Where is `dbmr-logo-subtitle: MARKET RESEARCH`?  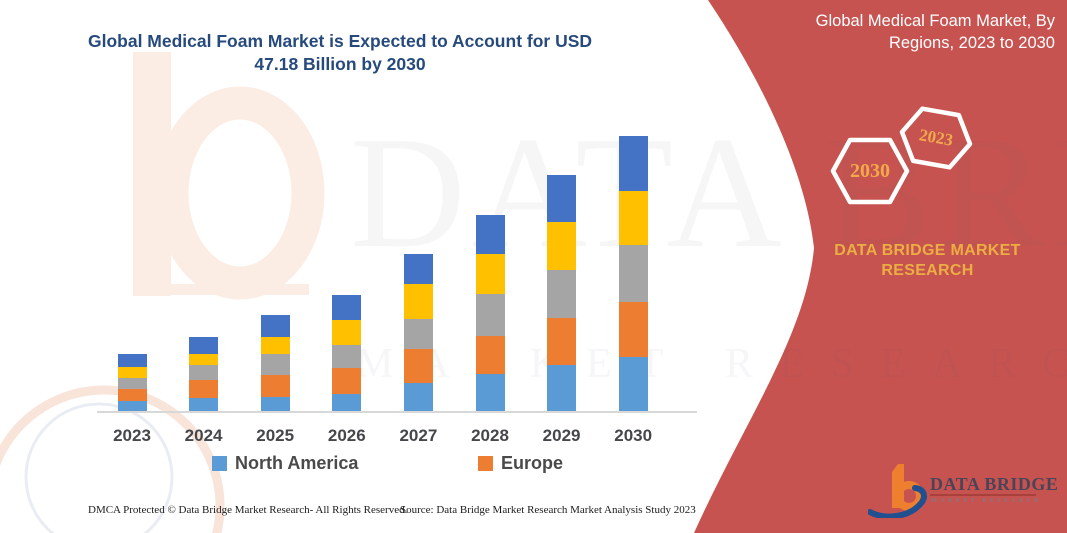
dbmr-logo-subtitle: MARKET RESEARCH is located at coordinates (986, 500).